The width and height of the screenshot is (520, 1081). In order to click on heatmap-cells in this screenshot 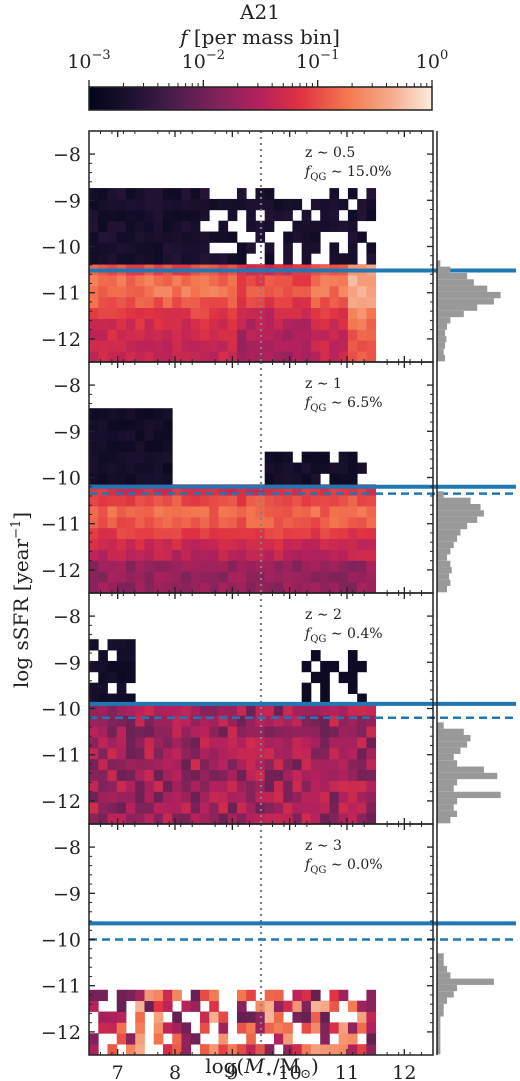, I will do `click(233, 1022)`.